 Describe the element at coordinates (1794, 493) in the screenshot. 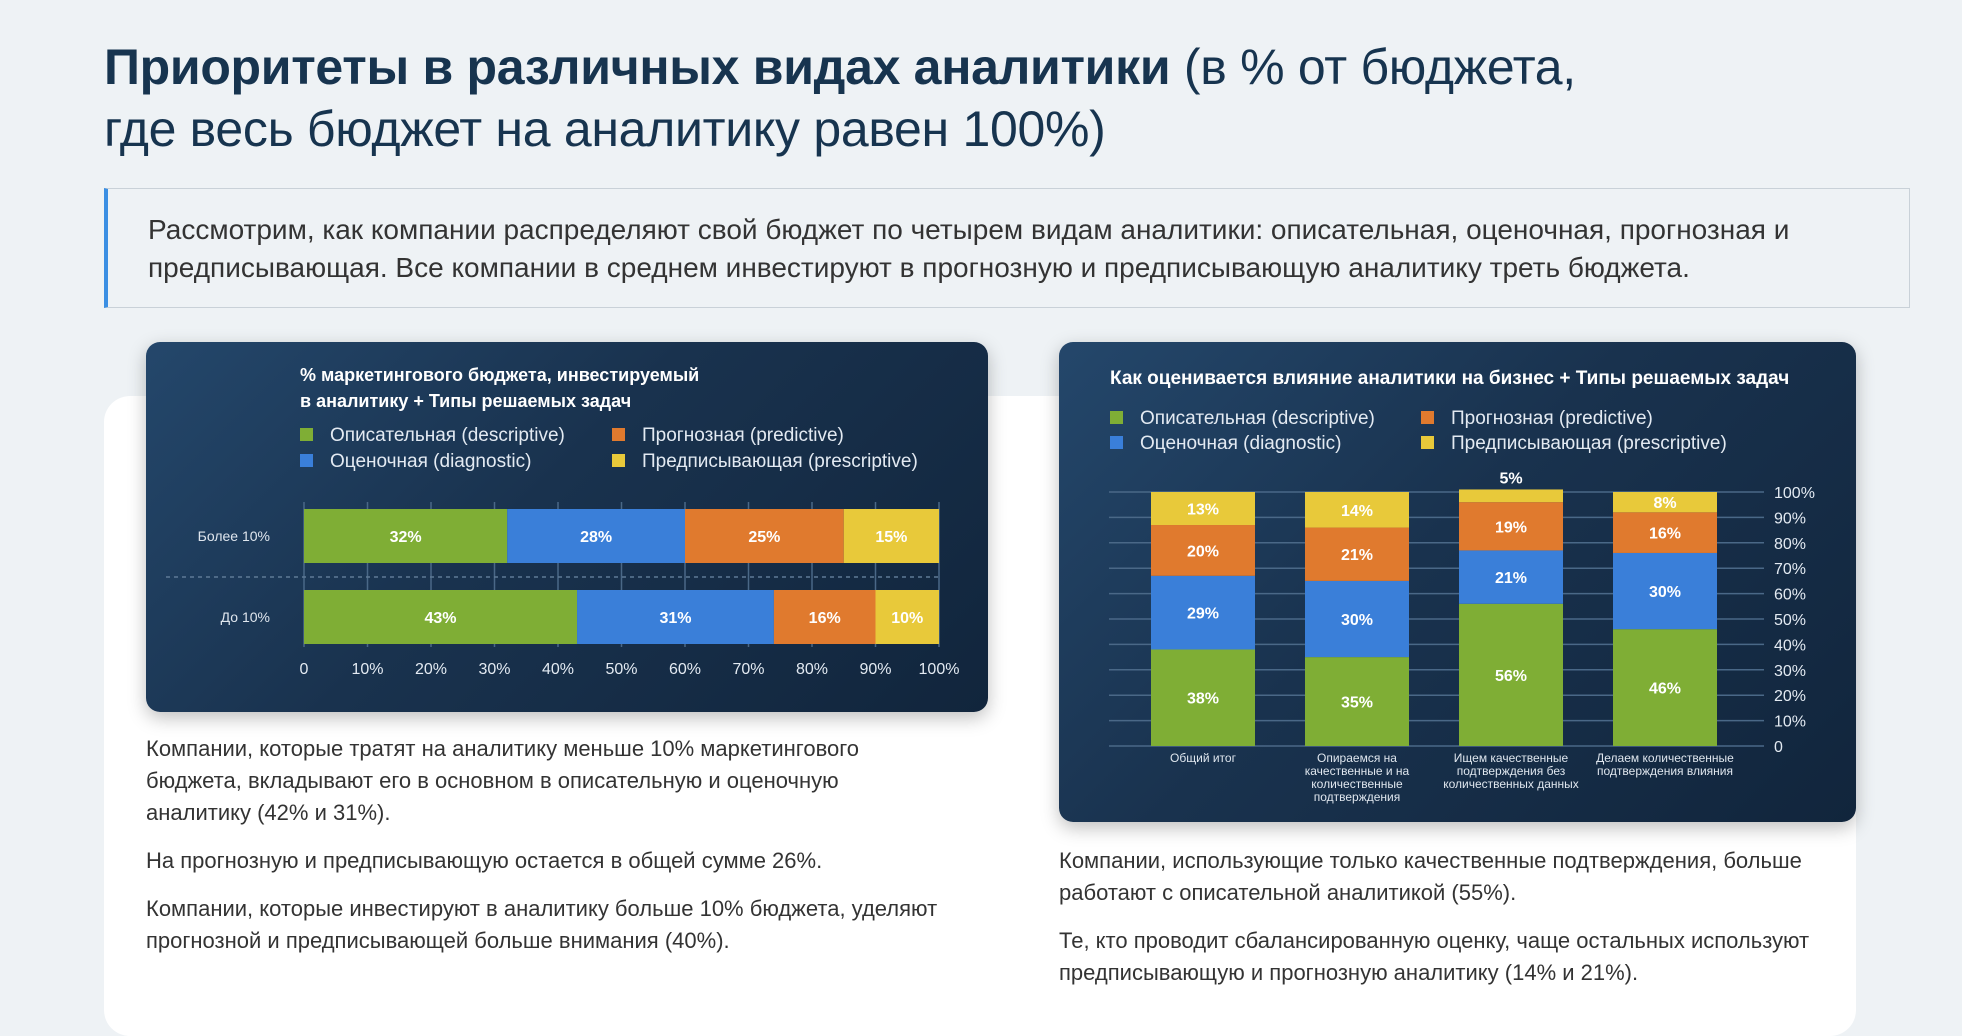

I see `chart2-tick-label: 100%` at that location.